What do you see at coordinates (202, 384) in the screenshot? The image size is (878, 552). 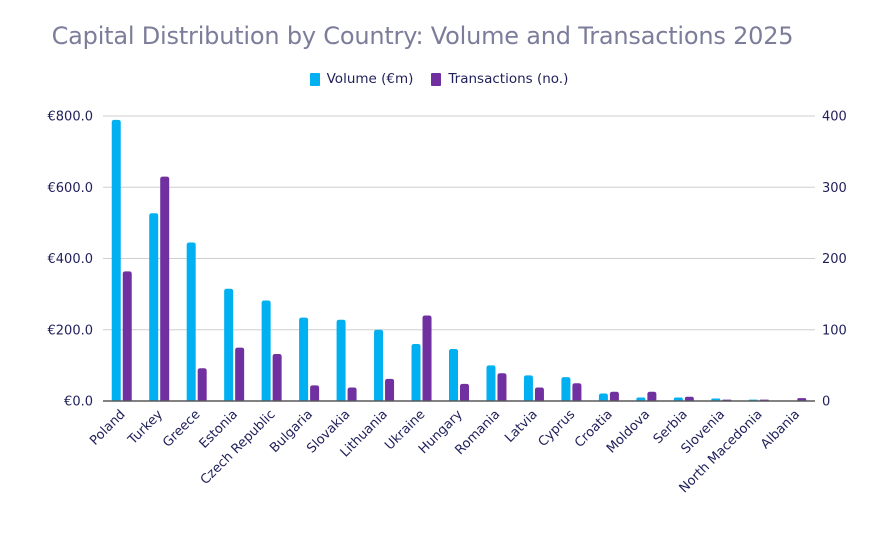 I see `bar-transactions-greece` at bounding box center [202, 384].